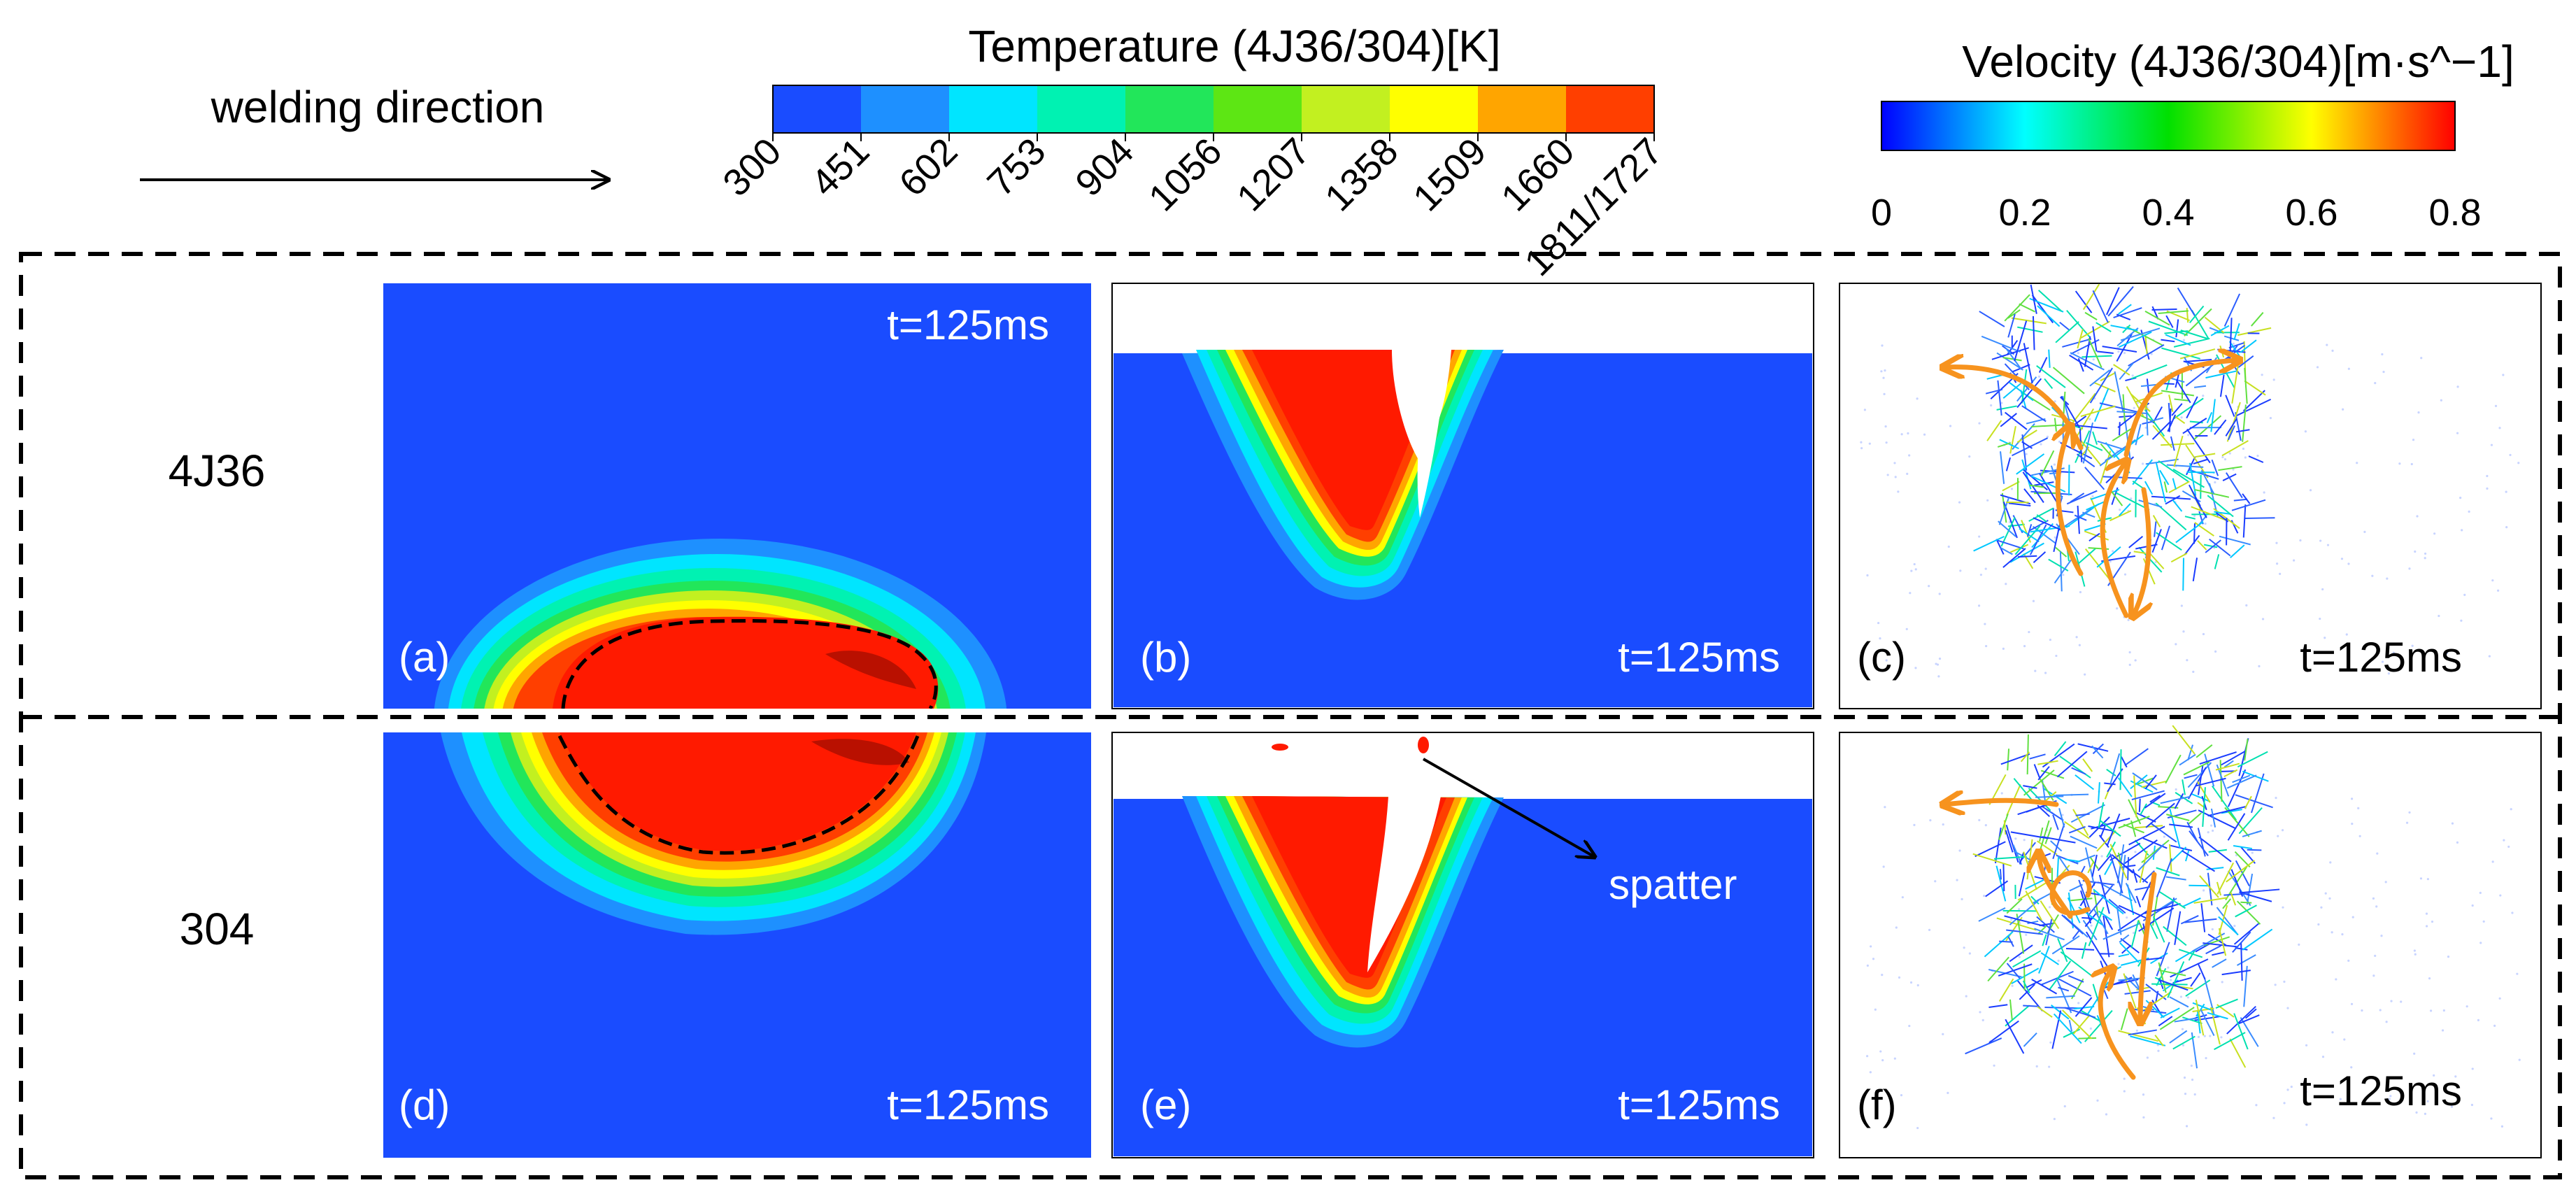  Describe the element at coordinates (928, 167) in the screenshot. I see `temperature-tick-label: 602` at that location.